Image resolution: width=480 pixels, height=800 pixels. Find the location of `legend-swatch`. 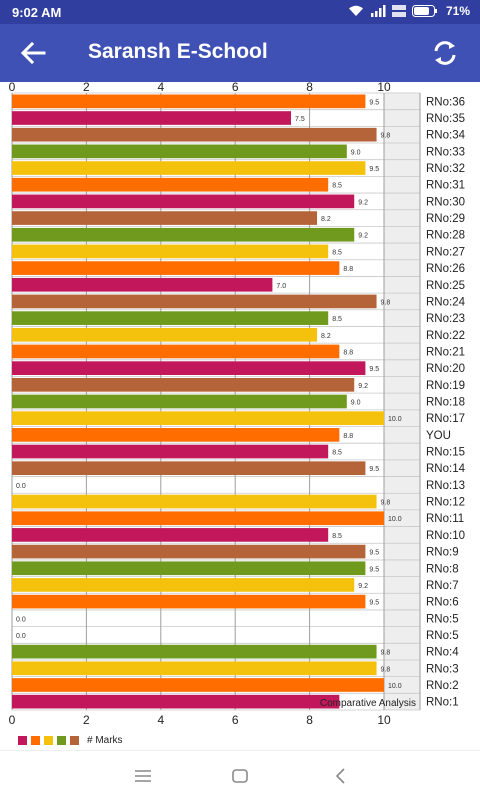

legend-swatch is located at coordinates (74, 740).